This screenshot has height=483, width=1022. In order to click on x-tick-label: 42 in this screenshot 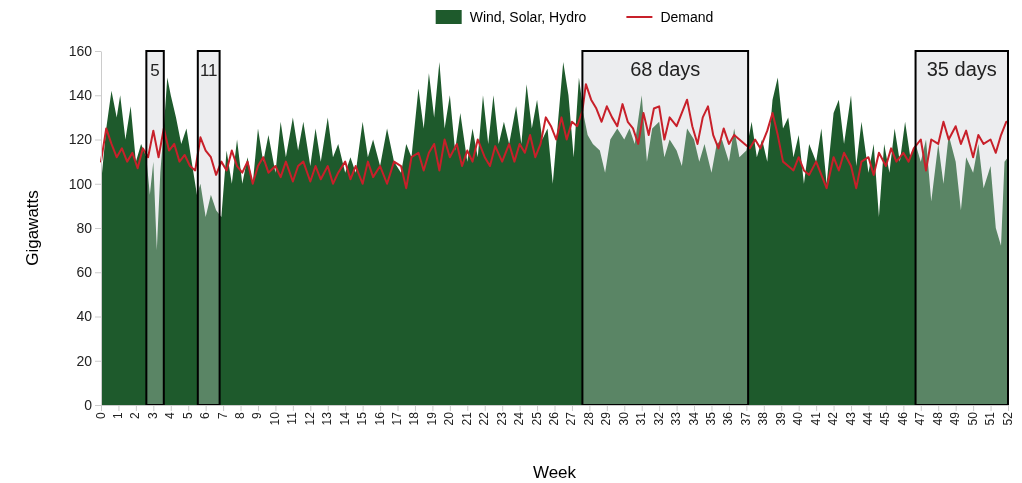, I will do `click(833, 418)`.